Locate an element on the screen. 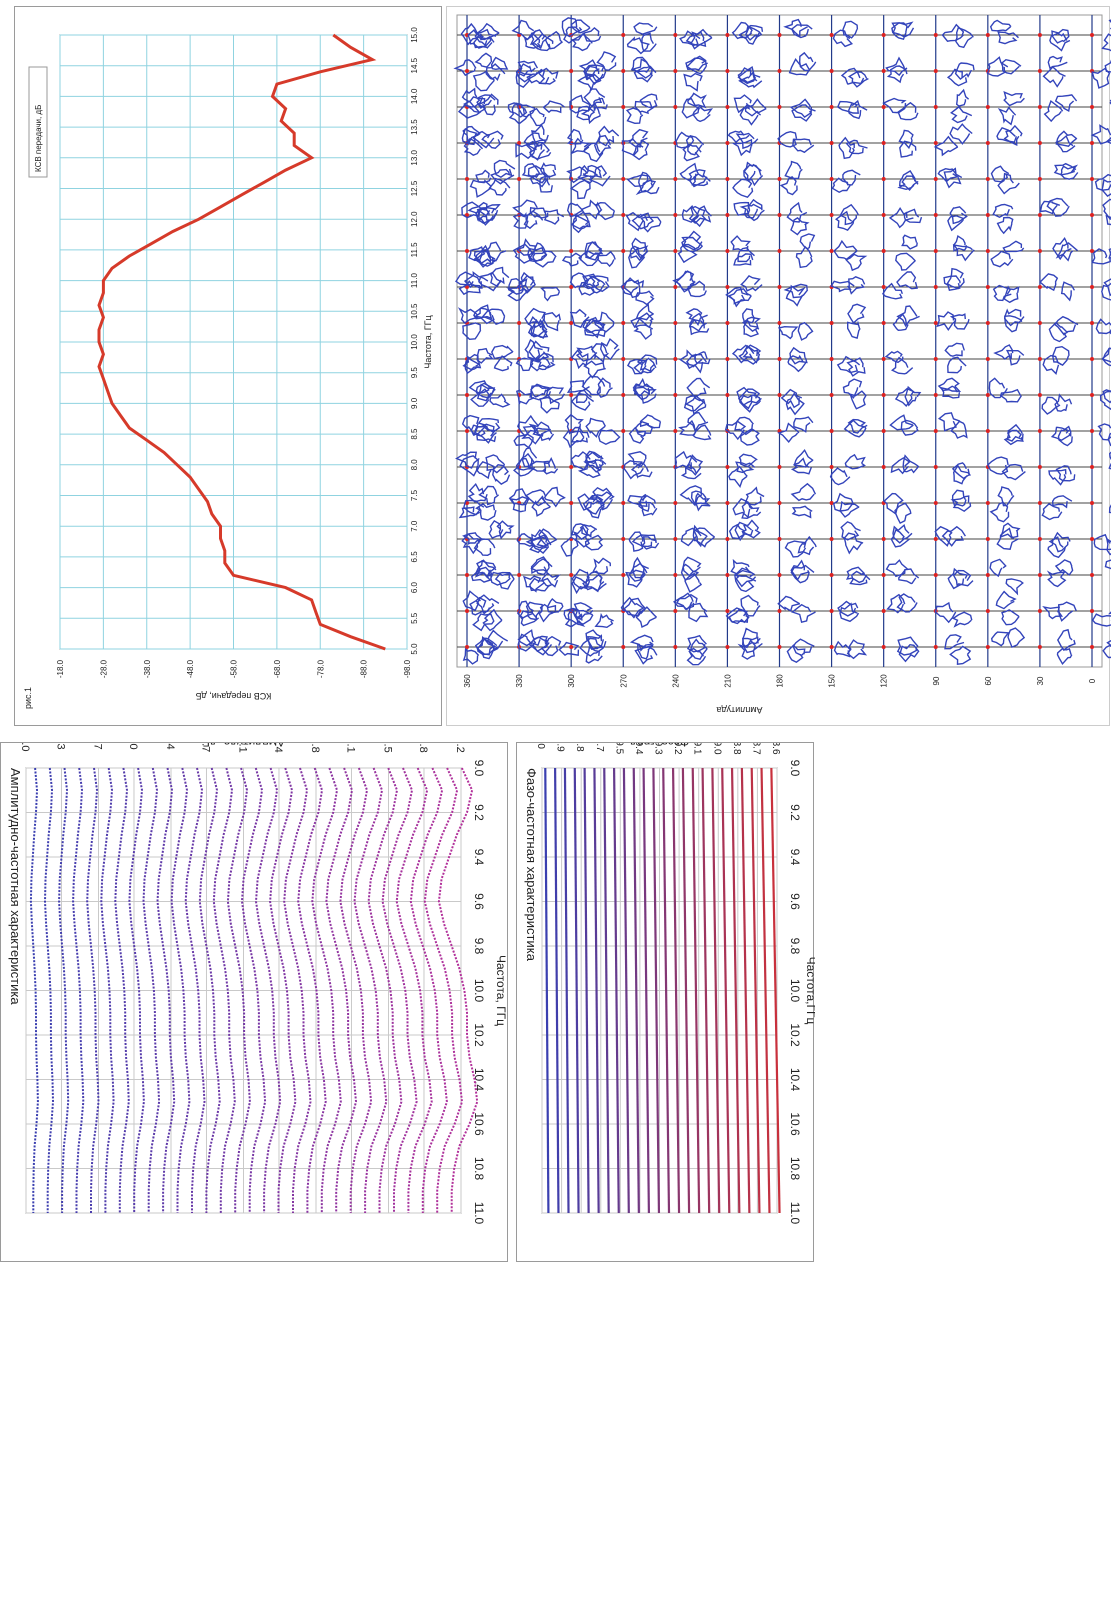 The width and height of the screenshot is (1116, 1621). y-tick-label: 150 is located at coordinates (832, 681).